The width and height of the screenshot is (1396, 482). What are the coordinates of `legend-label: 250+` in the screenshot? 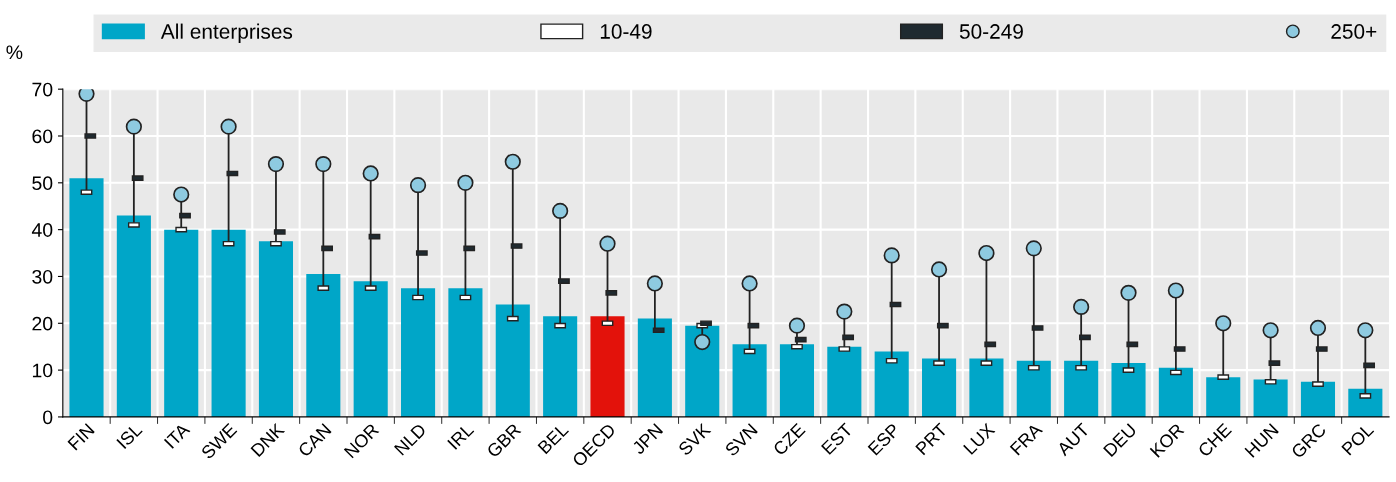 It's located at (1354, 31).